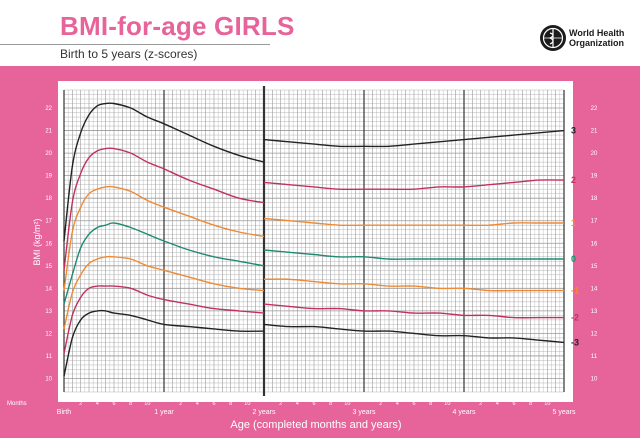 The image size is (640, 438). Describe the element at coordinates (177, 26) in the screenshot. I see `page-title: BMI-for-age GIRLS` at that location.